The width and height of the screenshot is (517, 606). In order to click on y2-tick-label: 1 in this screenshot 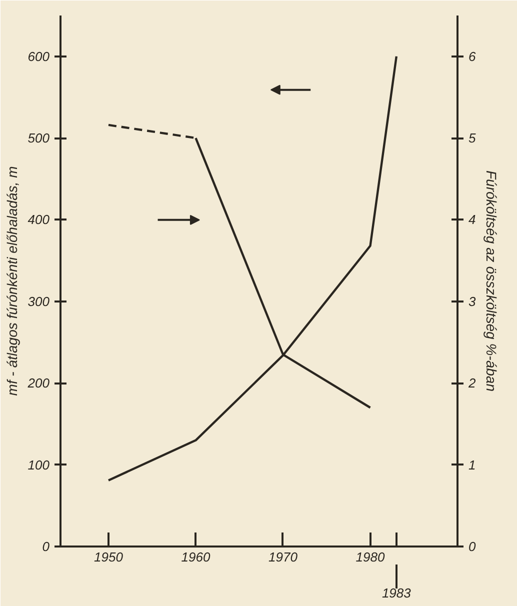, I will do `click(472, 464)`.